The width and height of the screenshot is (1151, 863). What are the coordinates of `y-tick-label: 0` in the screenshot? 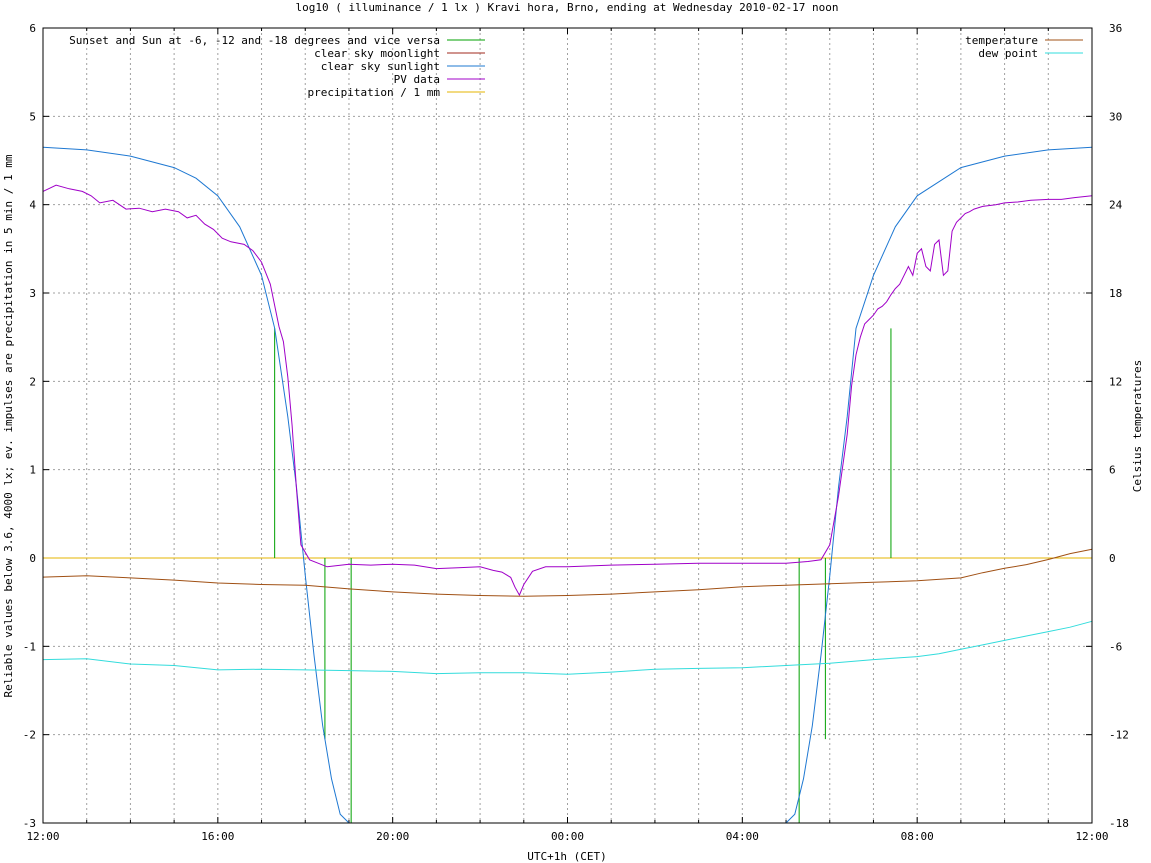 It's located at (32, 558).